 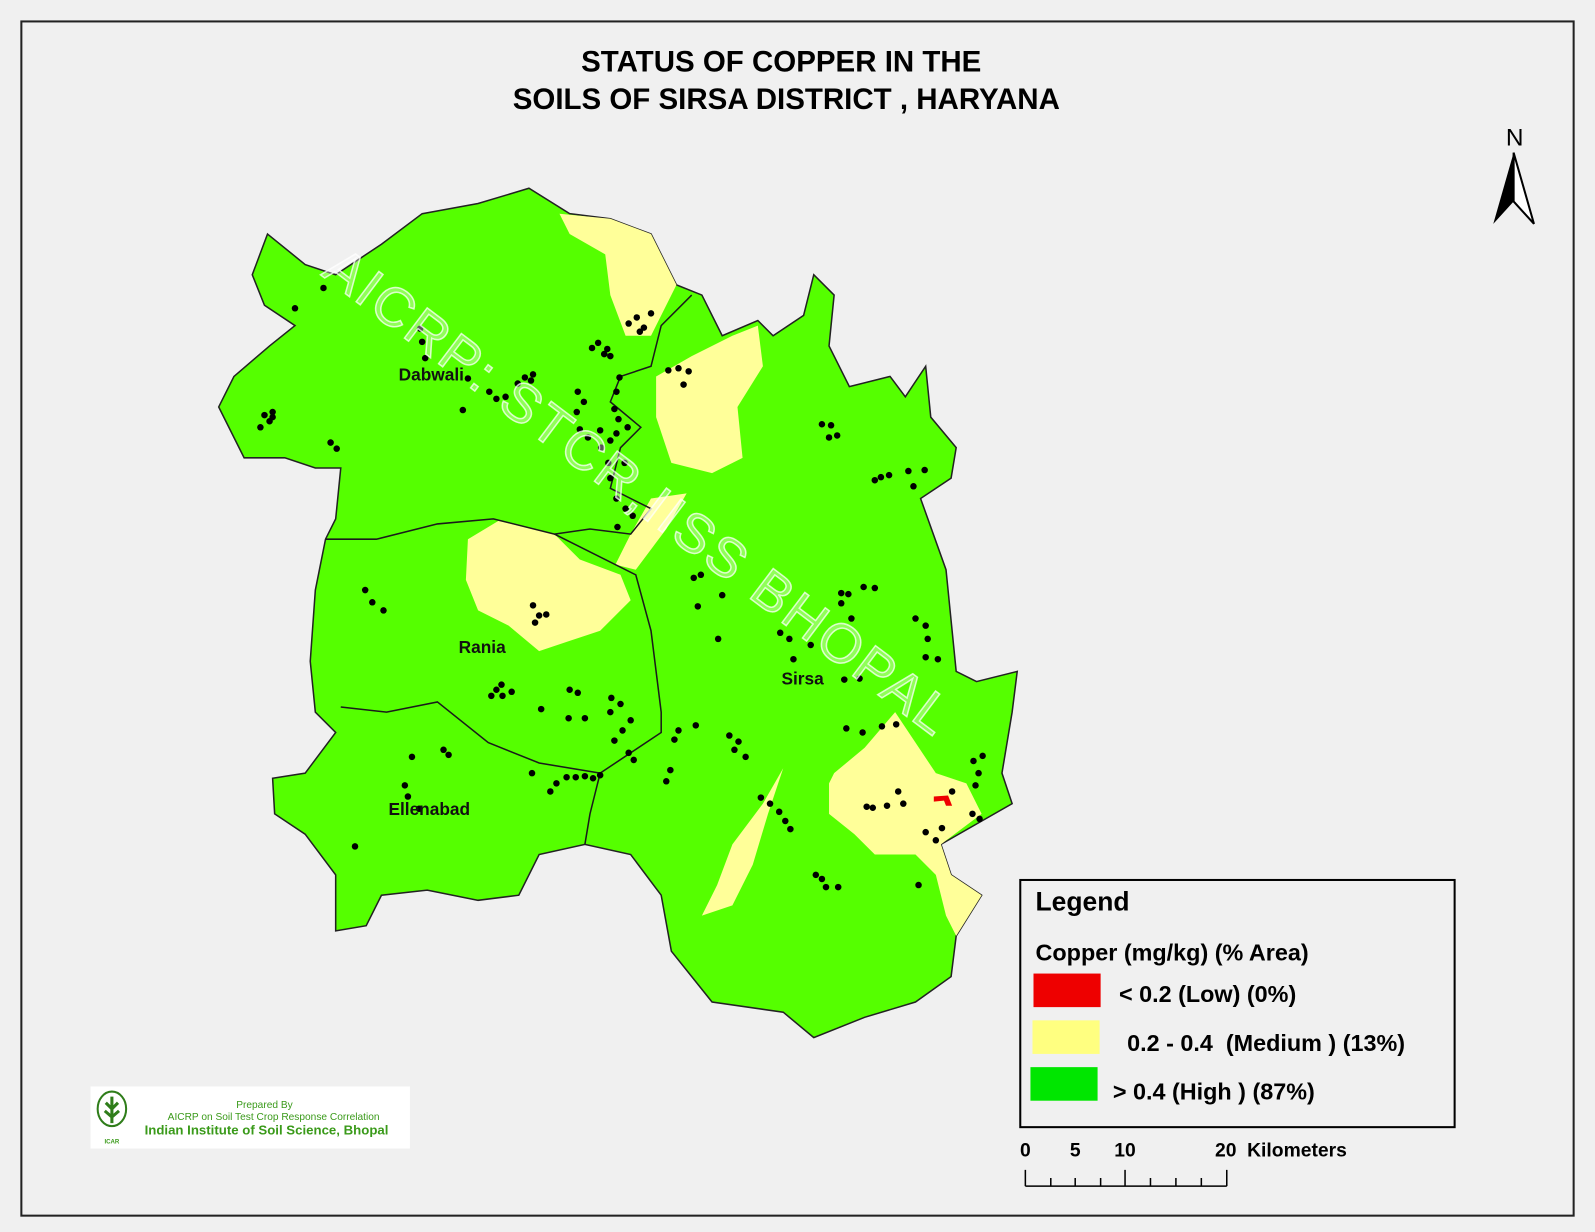 What do you see at coordinates (1067, 990) in the screenshot?
I see `legend-swatch-low` at bounding box center [1067, 990].